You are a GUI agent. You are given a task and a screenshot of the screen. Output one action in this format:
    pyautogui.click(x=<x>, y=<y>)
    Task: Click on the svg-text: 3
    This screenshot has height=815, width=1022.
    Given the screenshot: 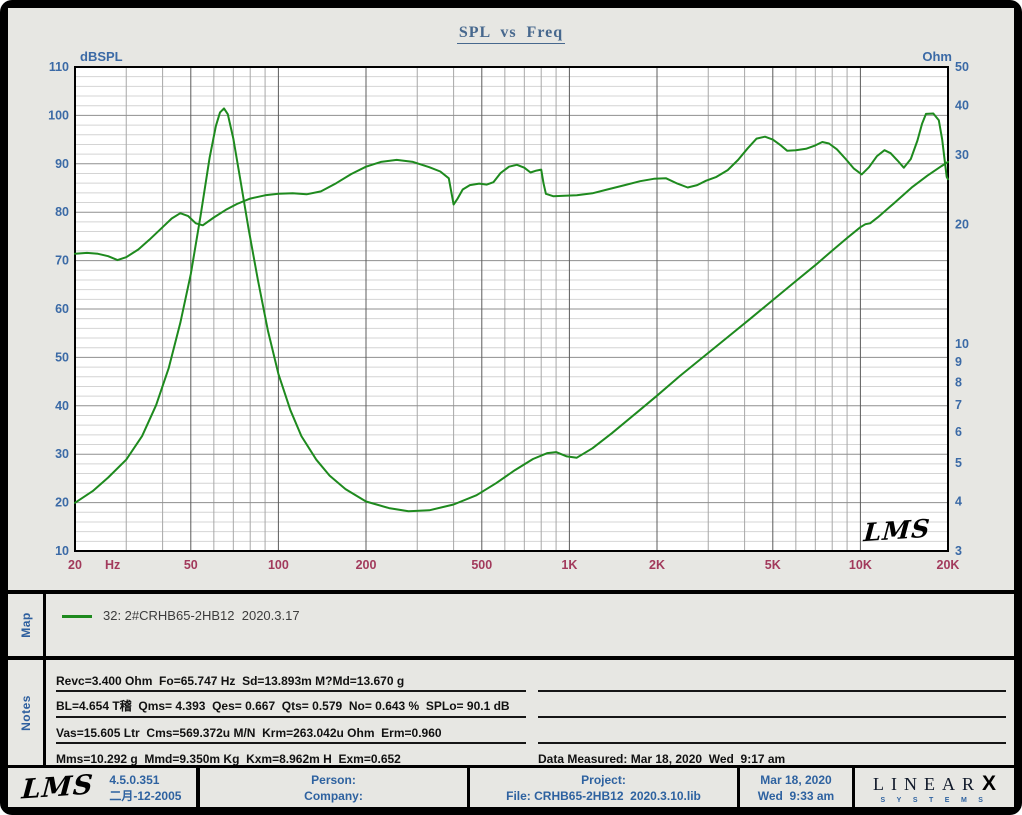 What is the action you would take?
    pyautogui.click(x=958, y=551)
    